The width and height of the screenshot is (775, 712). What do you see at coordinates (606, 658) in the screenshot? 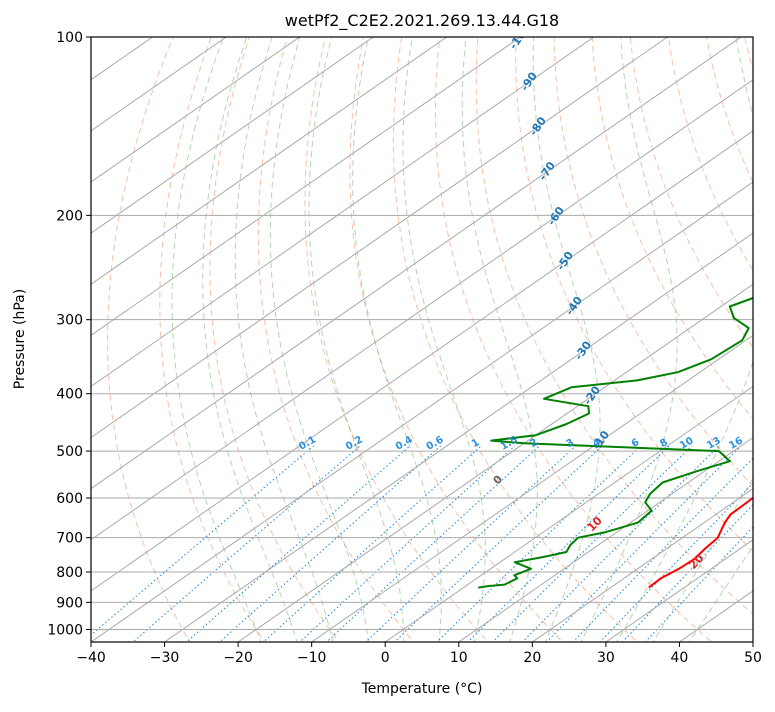
I see `x-tick-label: 30` at bounding box center [606, 658].